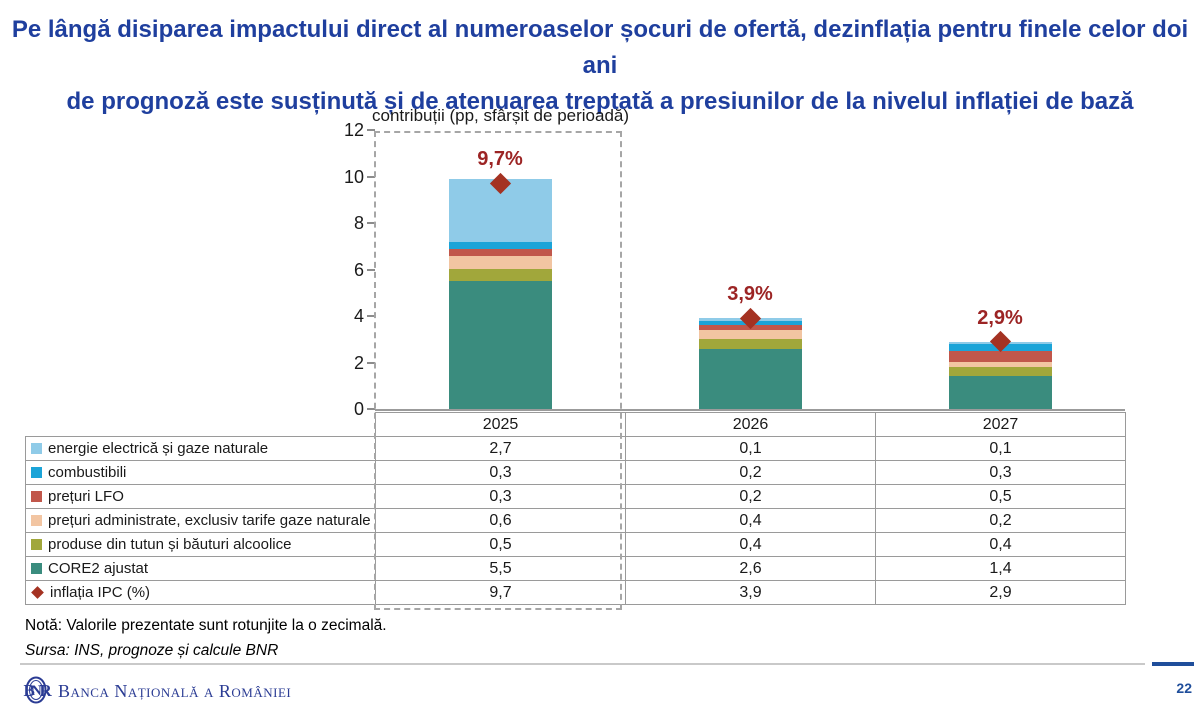 Image resolution: width=1200 pixels, height=712 pixels. What do you see at coordinates (750, 496) in the screenshot?
I see `table-value-2026-row2: 0,2` at bounding box center [750, 496].